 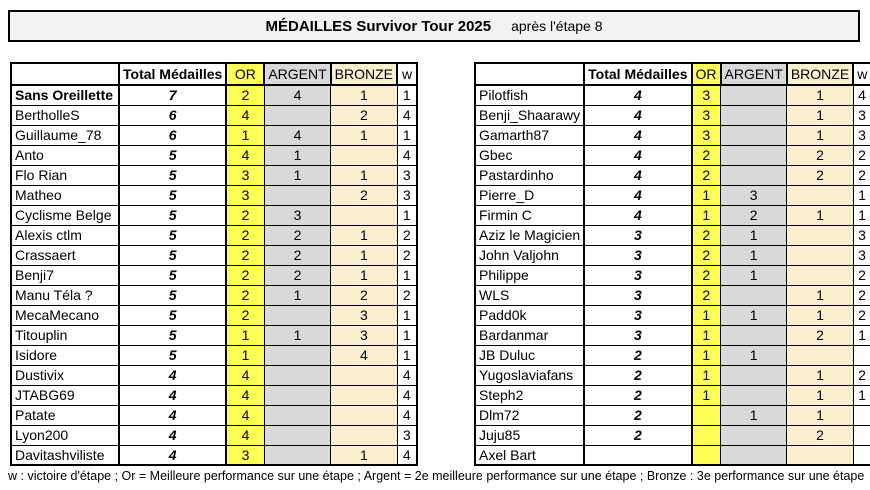 I want to click on table-row: Bardanmar 3 1 2 1, so click(x=672, y=335).